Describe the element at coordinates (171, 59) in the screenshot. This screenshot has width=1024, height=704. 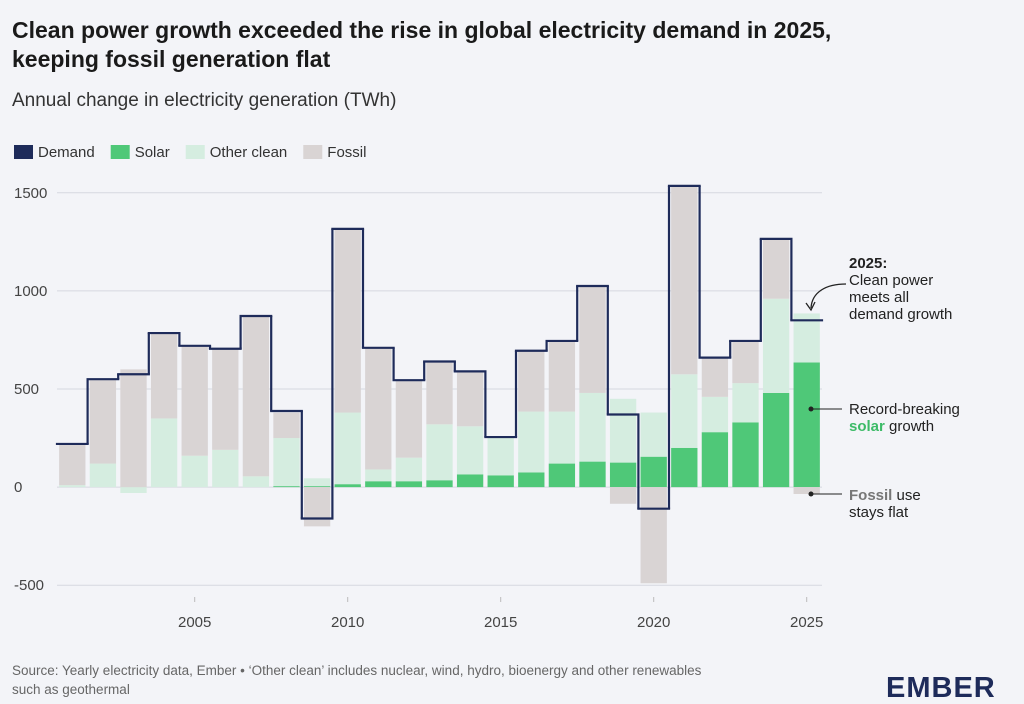
I see `chart-title: keeping fossil generation flat` at that location.